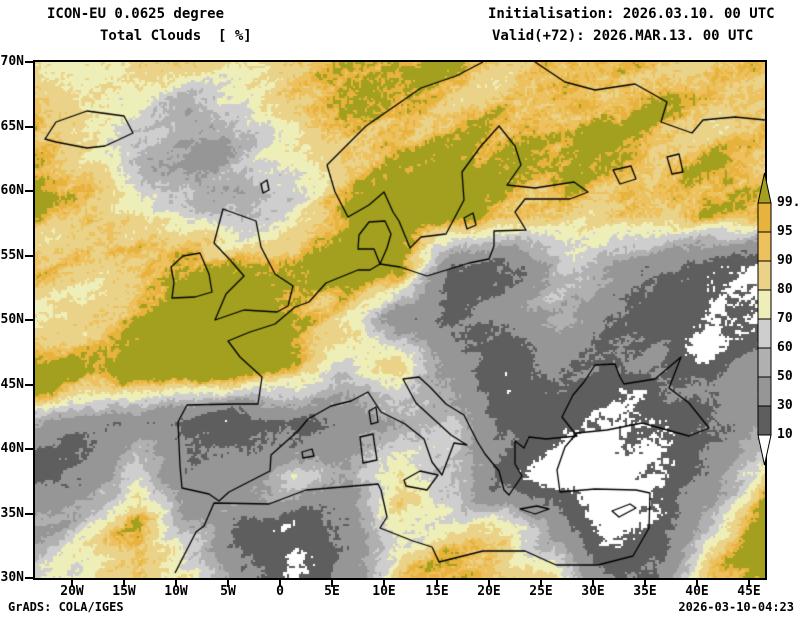 The width and height of the screenshot is (800, 618). Describe the element at coordinates (785, 405) in the screenshot. I see `colorbar-value-label: 30` at that location.